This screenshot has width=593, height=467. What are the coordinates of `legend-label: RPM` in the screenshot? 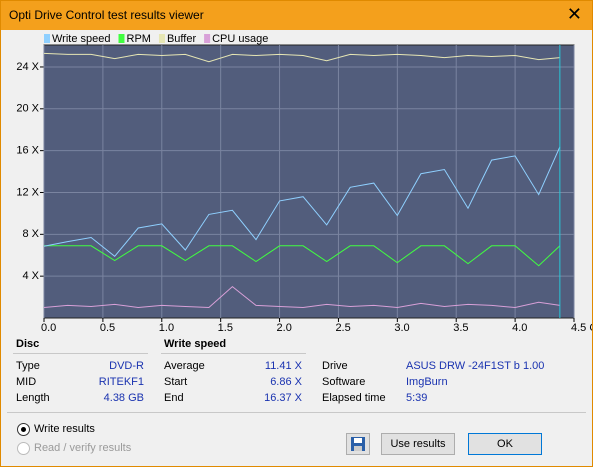 It's located at (139, 39).